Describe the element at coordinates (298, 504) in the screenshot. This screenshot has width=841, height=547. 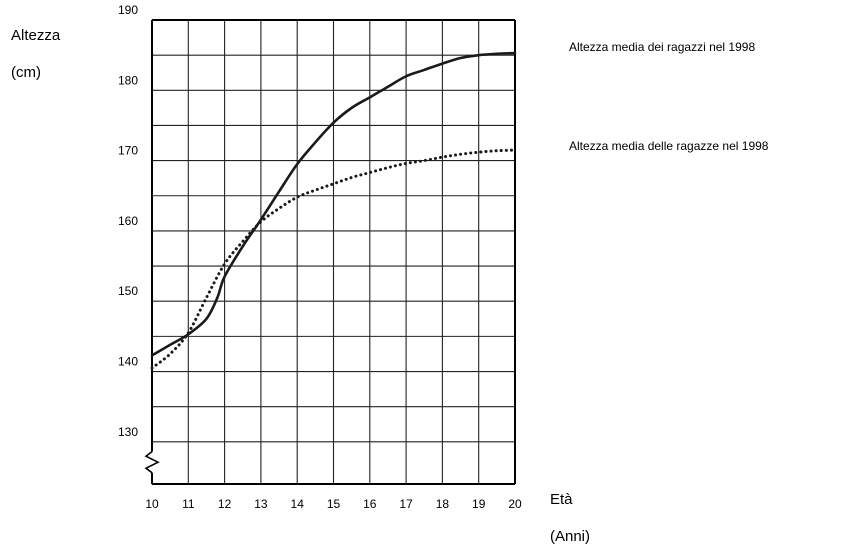
I see `x-tick-label: 14` at that location.